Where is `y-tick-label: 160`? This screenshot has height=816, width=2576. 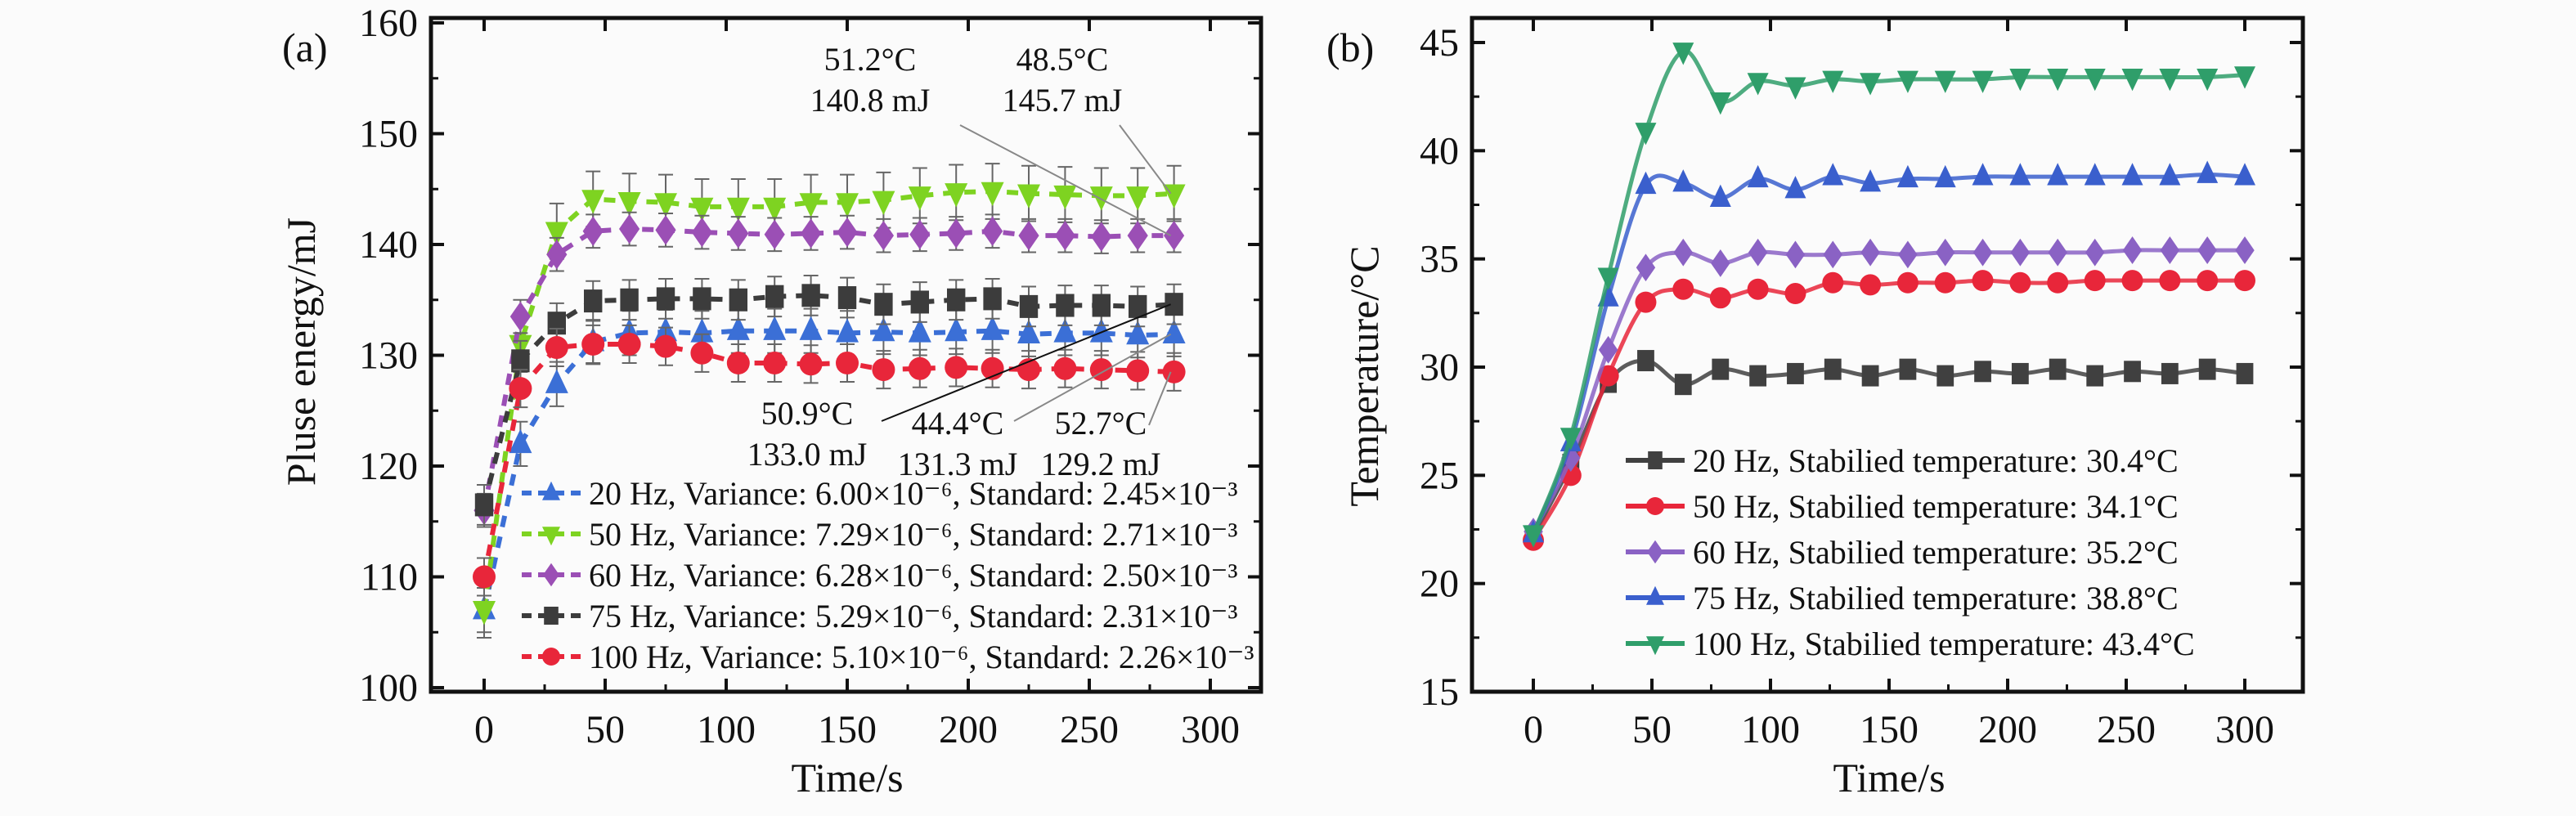 y-tick-label: 160 is located at coordinates (388, 23).